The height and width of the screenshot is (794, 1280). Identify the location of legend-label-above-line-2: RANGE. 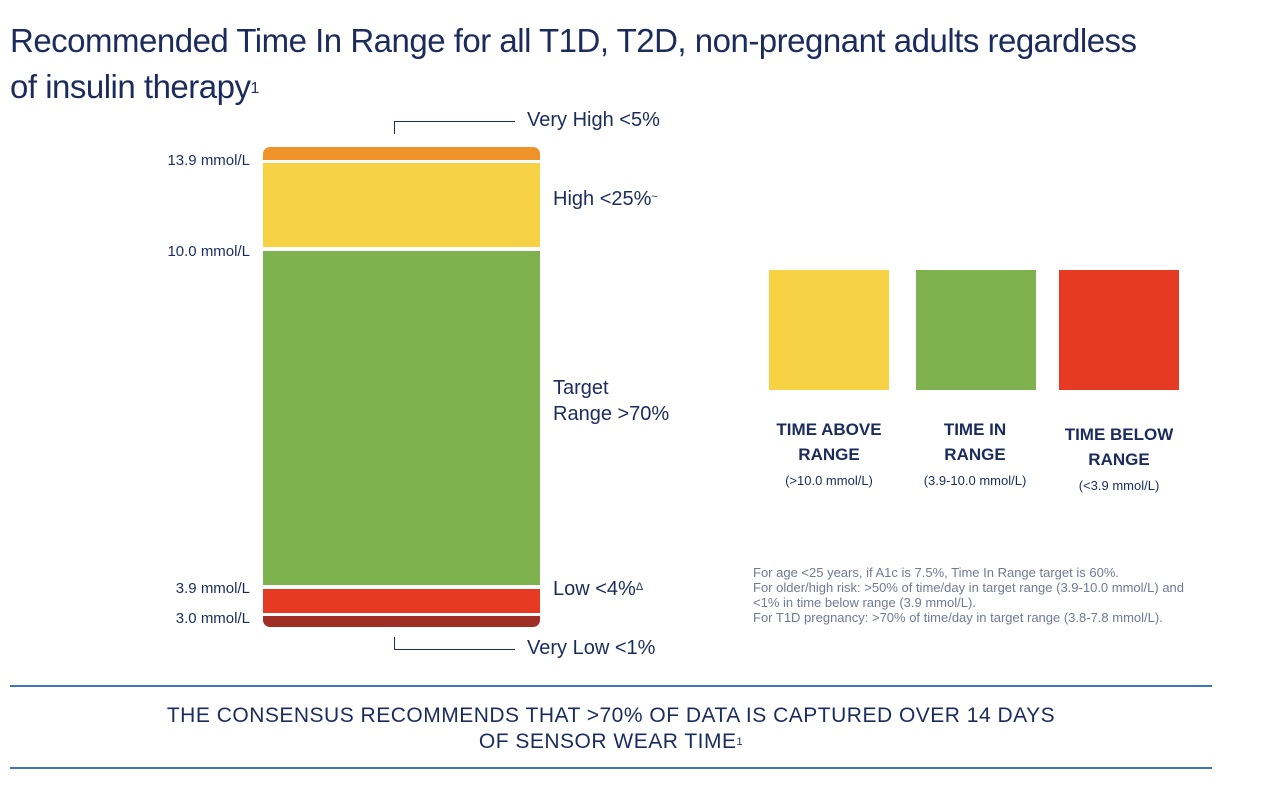
(829, 454).